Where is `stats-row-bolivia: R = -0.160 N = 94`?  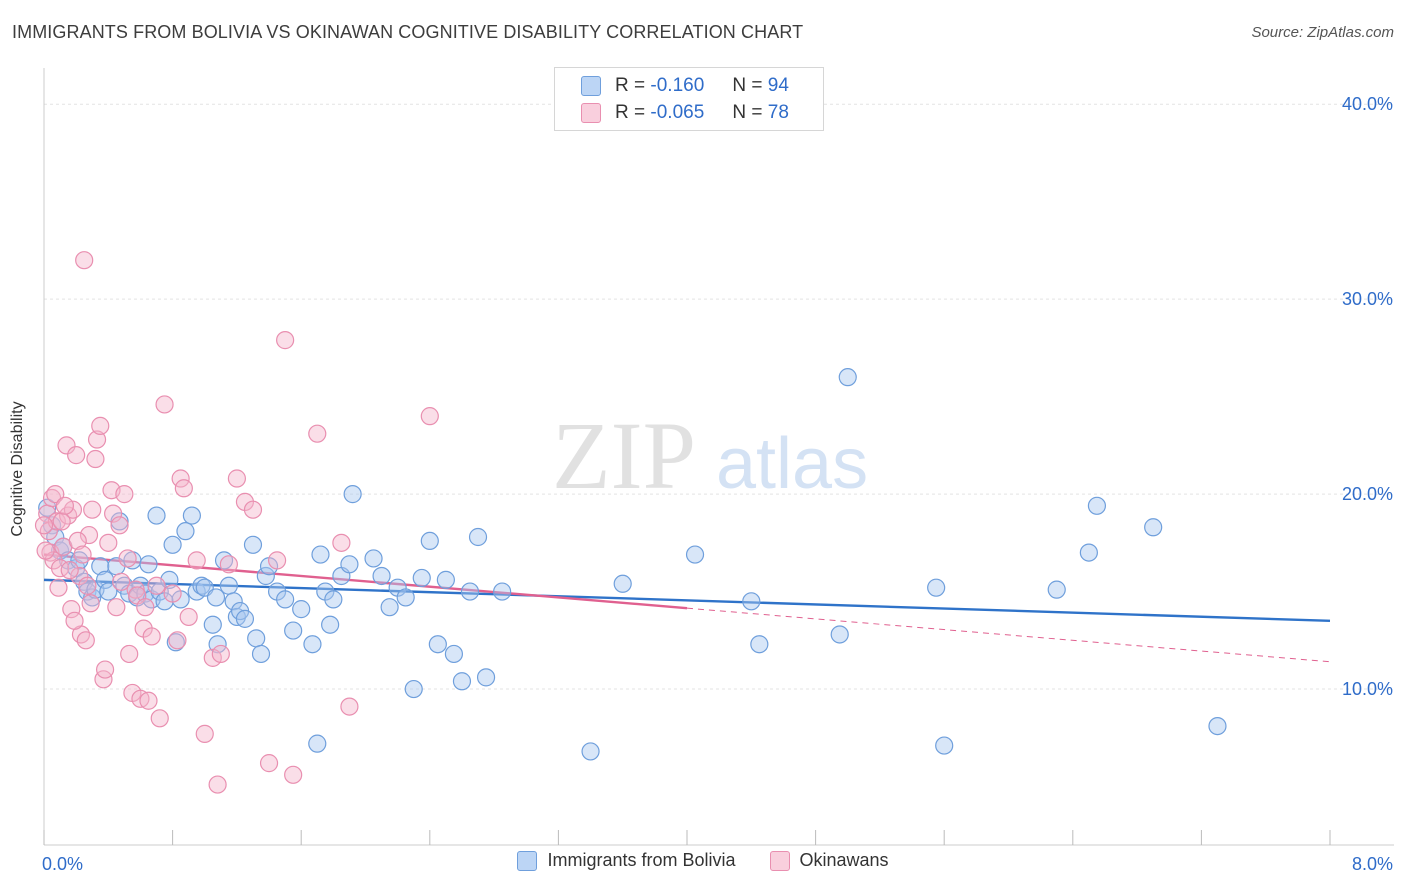
stats-row-bolivia: R = -0.160 N = 94 is located at coordinates (685, 86).